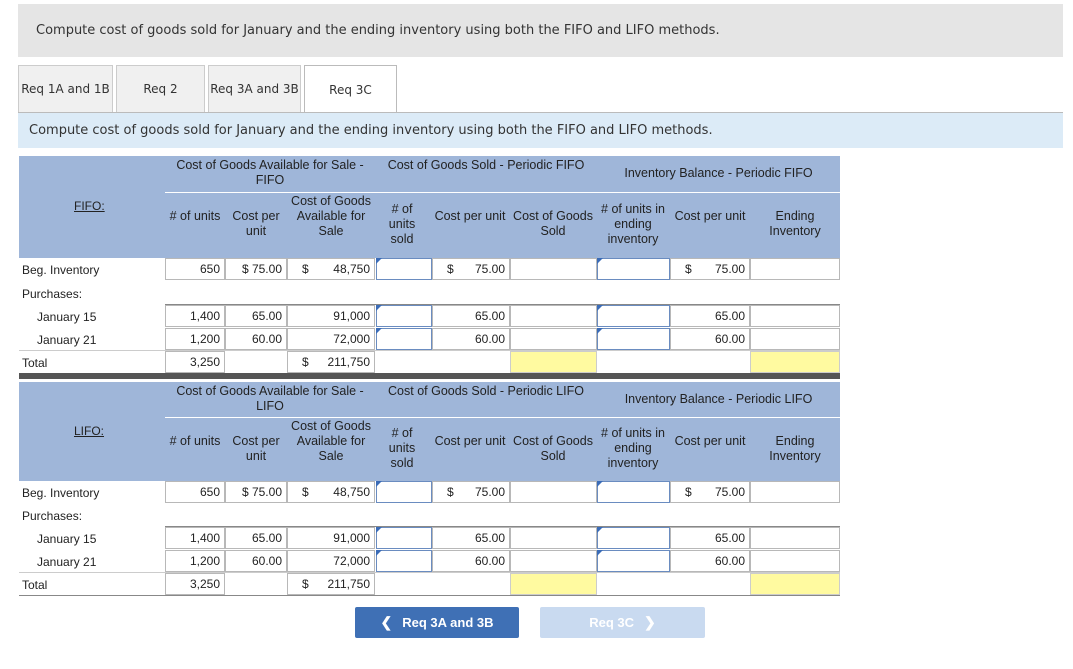 The height and width of the screenshot is (669, 1073). What do you see at coordinates (795, 584) in the screenshot?
I see `lifo-total-ending-inv` at bounding box center [795, 584].